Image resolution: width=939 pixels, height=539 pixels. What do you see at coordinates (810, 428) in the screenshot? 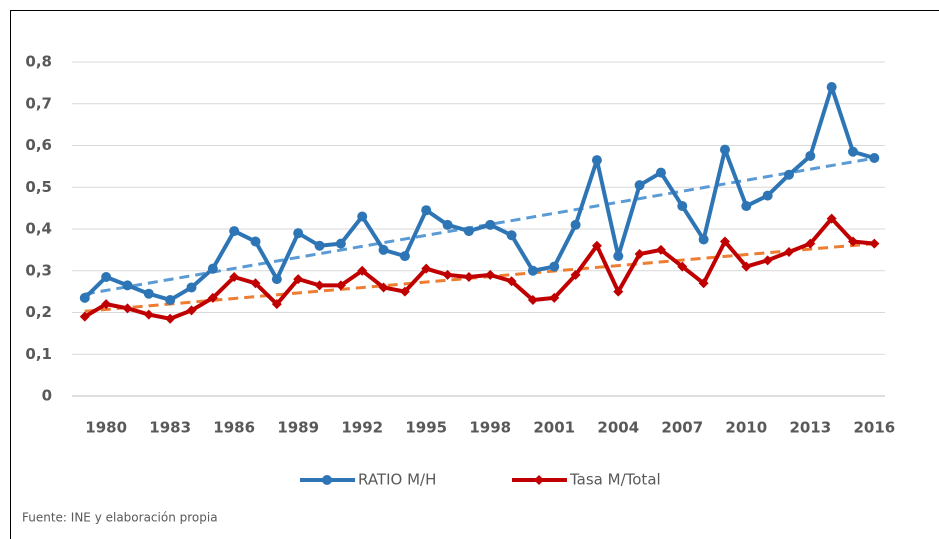
I see `x-tick-label: 2013` at bounding box center [810, 428].